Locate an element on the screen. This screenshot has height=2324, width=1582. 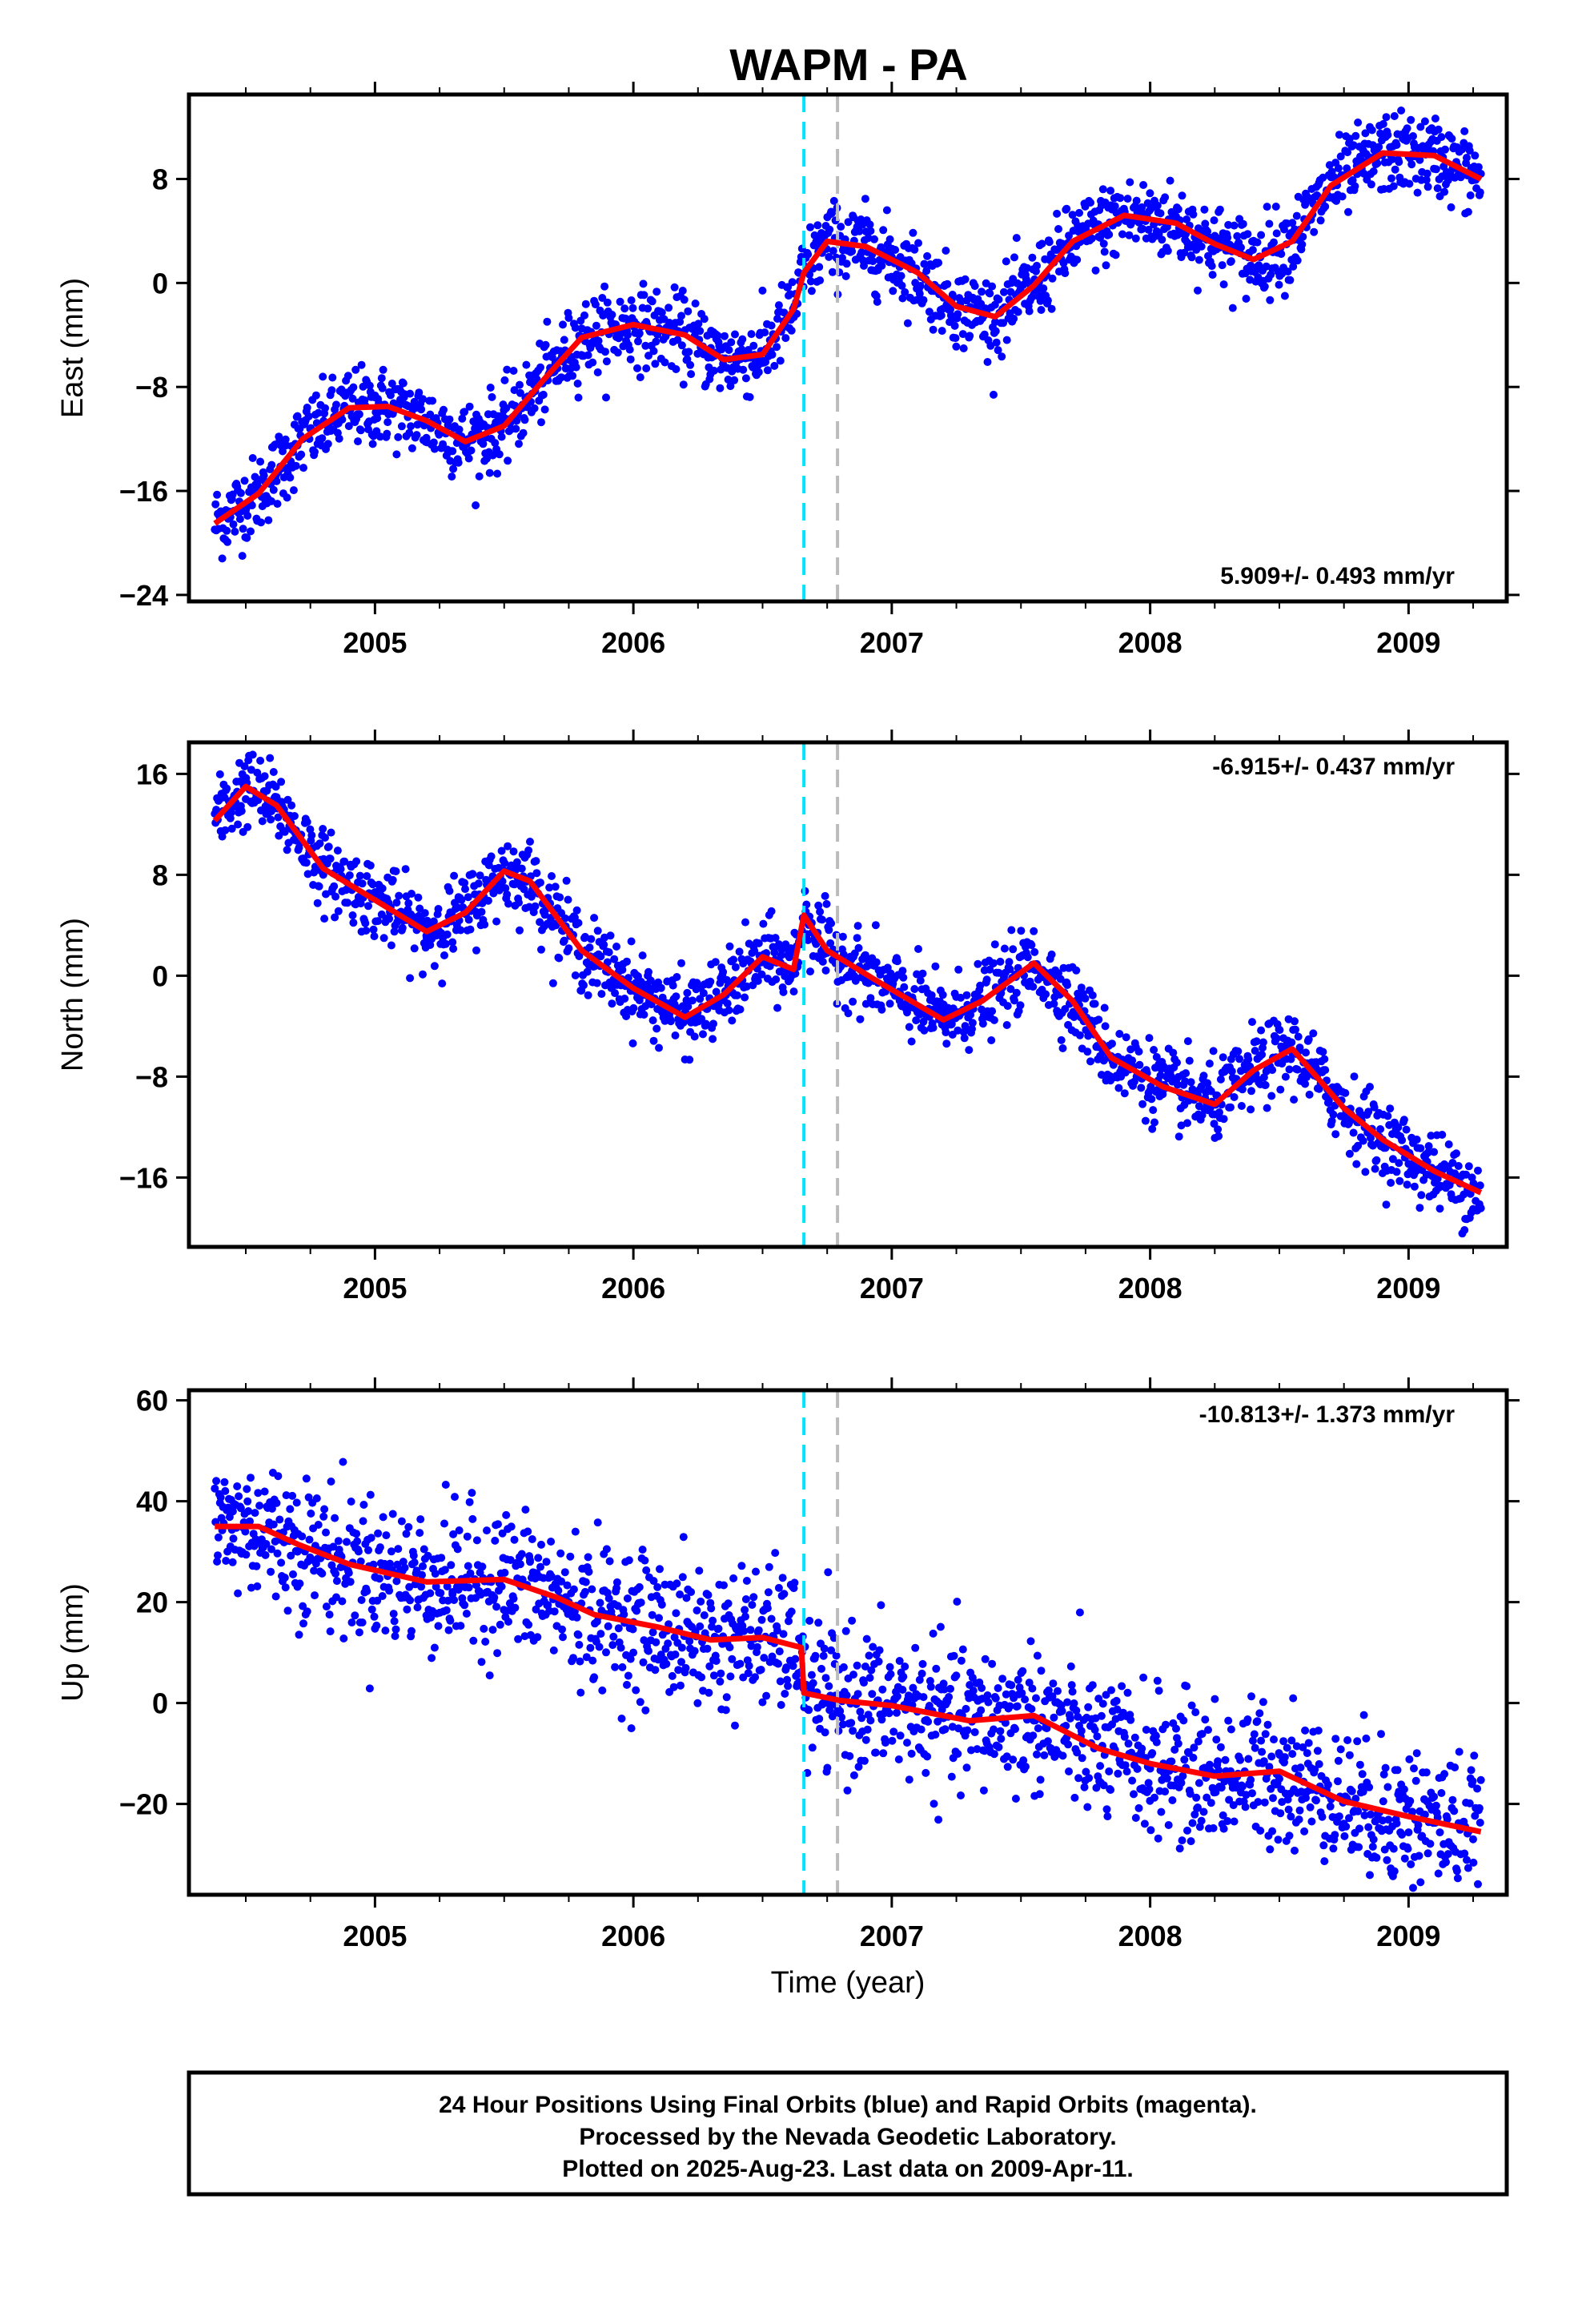
y-tick-label: −24 is located at coordinates (144, 595).